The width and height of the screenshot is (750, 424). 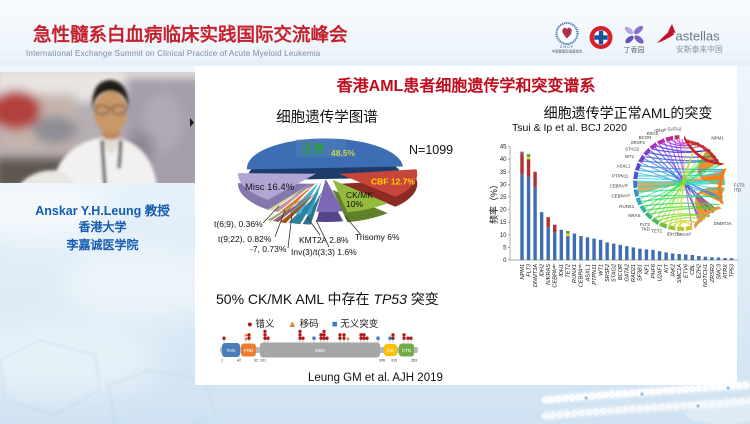 What do you see at coordinates (687, 270) in the screenshot?
I see `svg-text: ETV6` at bounding box center [687, 270].